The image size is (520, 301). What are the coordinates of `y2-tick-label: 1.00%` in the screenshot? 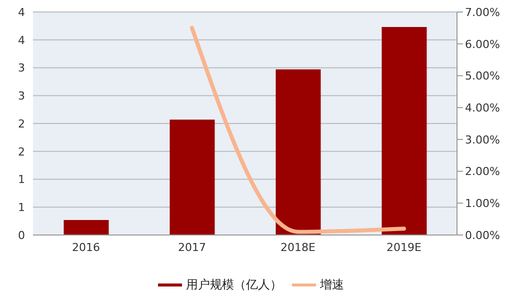 It's located at (482, 203).